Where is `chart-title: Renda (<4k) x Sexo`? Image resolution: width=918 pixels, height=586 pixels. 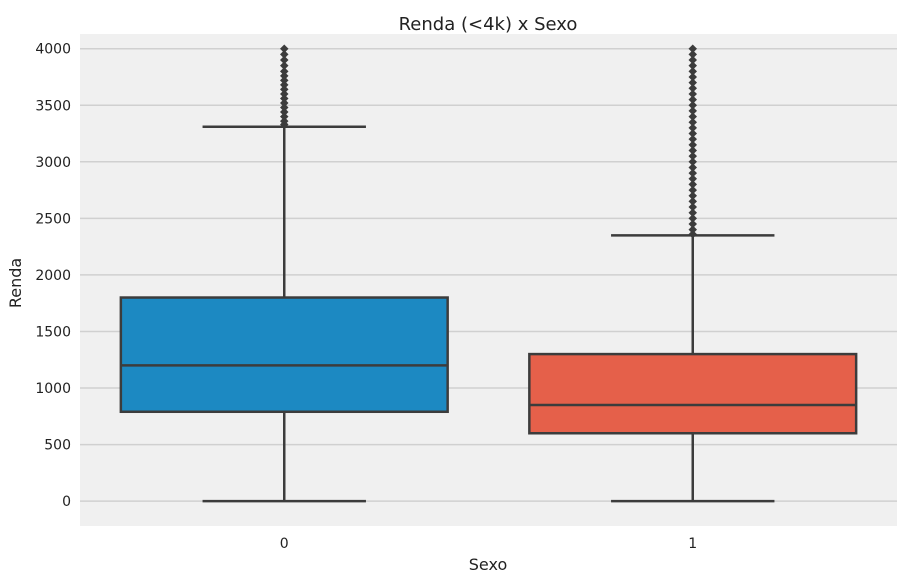 chart-title: Renda (<4k) x Sexo is located at coordinates (488, 24).